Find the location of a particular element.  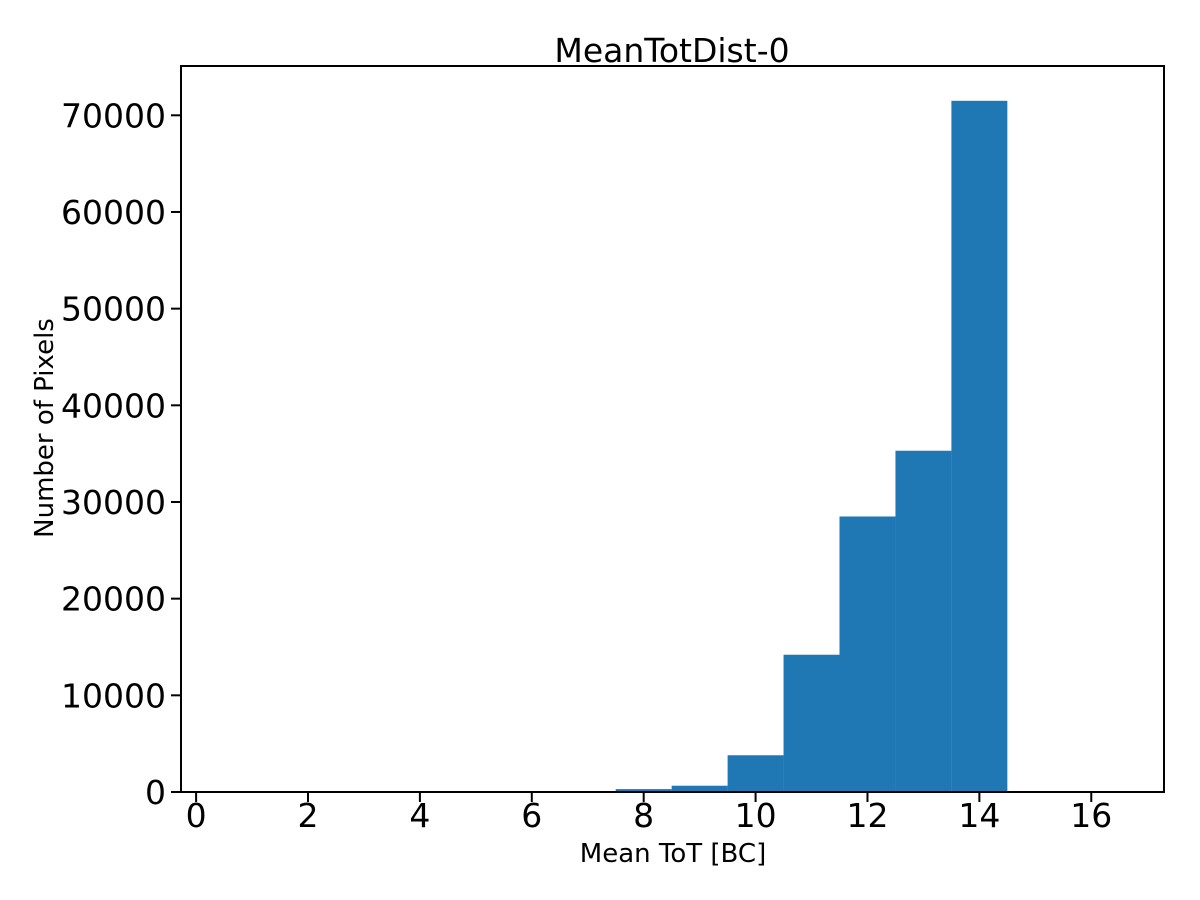

x-tick-label: 0 is located at coordinates (196, 815).